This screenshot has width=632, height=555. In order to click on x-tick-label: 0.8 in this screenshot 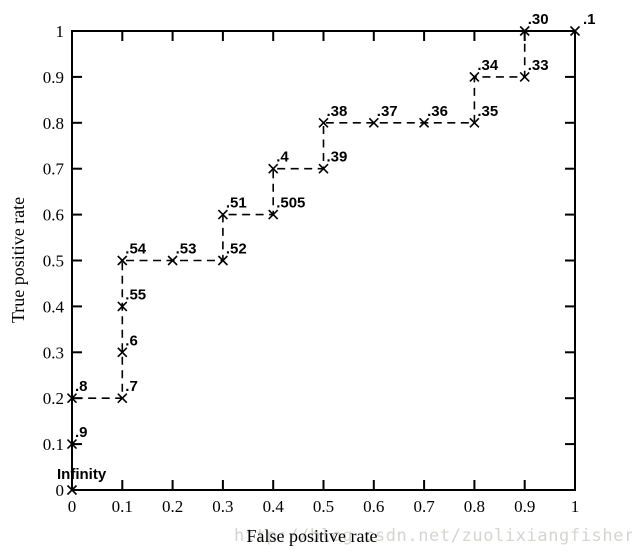, I will do `click(474, 506)`.